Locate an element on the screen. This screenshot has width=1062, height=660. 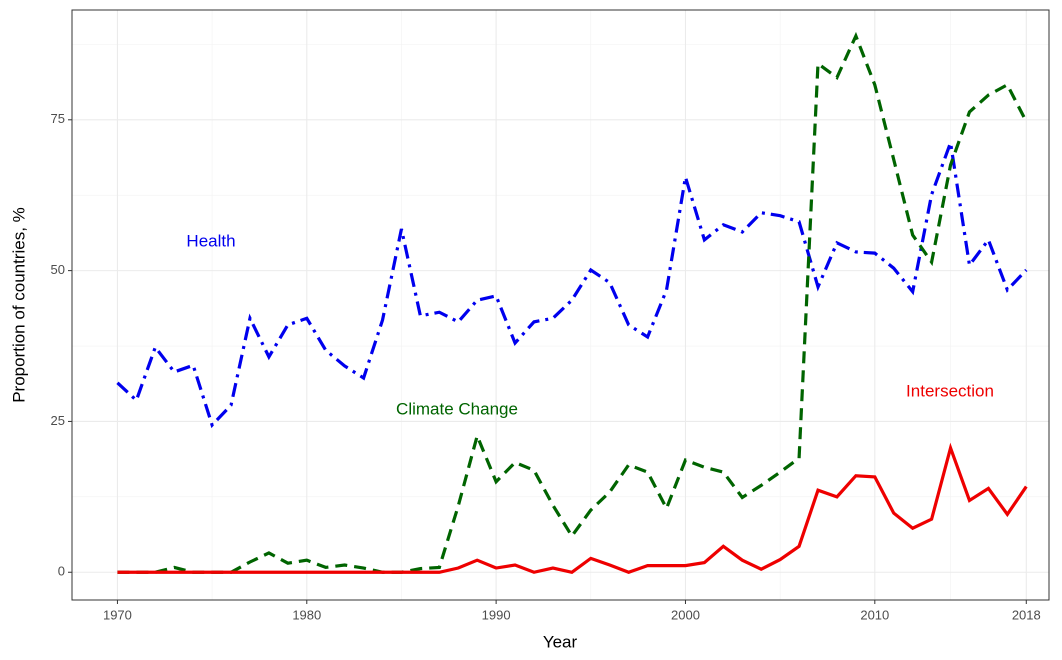
x-tick-label: 2018 is located at coordinates (1026, 614).